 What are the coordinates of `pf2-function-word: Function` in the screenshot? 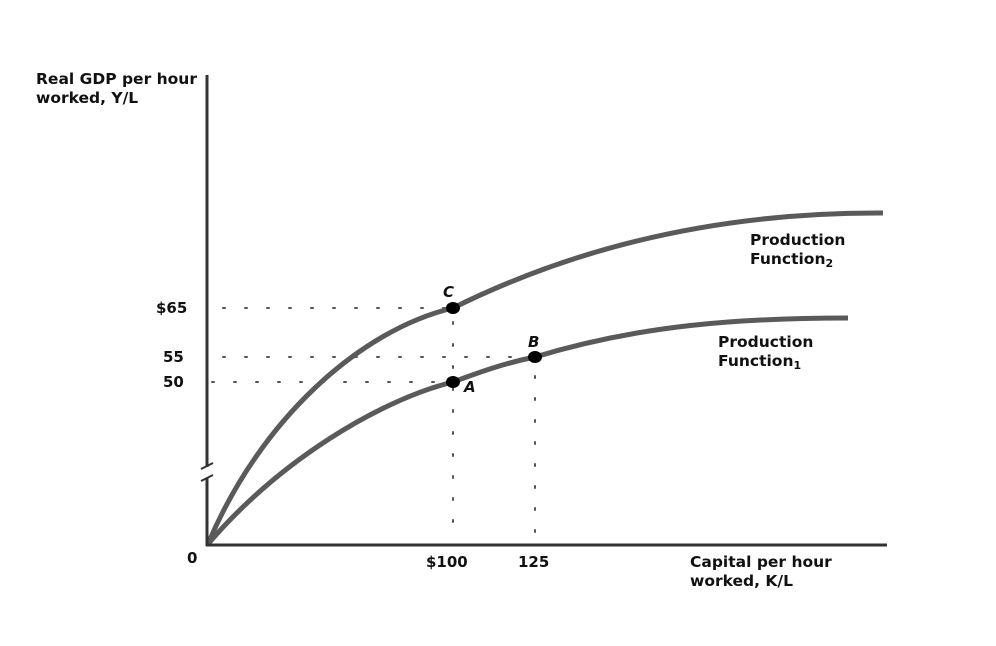 It's located at (788, 259).